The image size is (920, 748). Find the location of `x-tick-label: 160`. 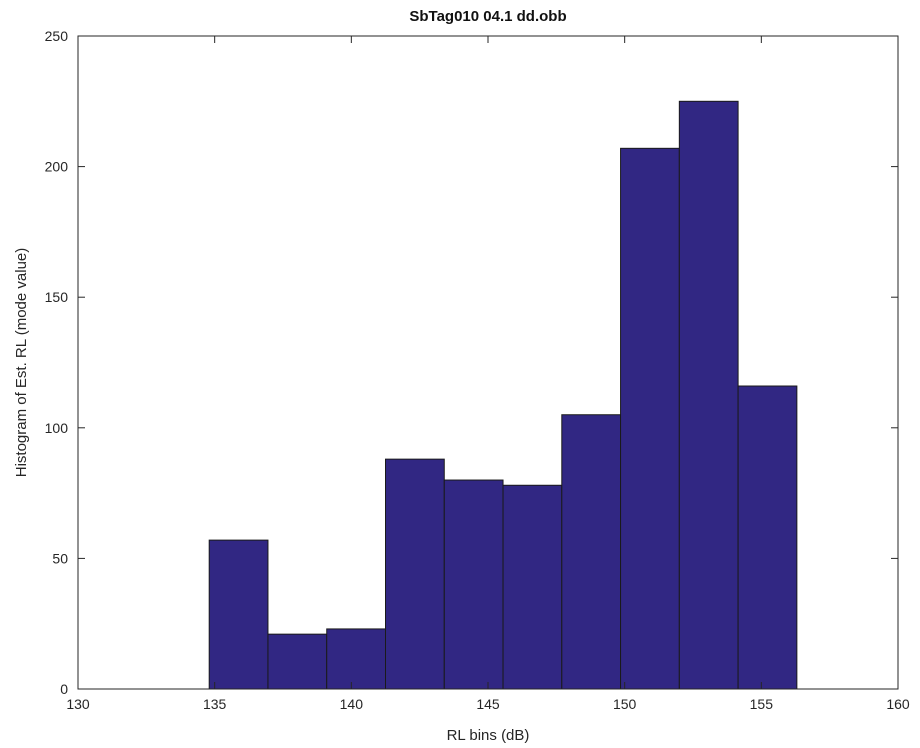

x-tick-label: 160 is located at coordinates (898, 704).